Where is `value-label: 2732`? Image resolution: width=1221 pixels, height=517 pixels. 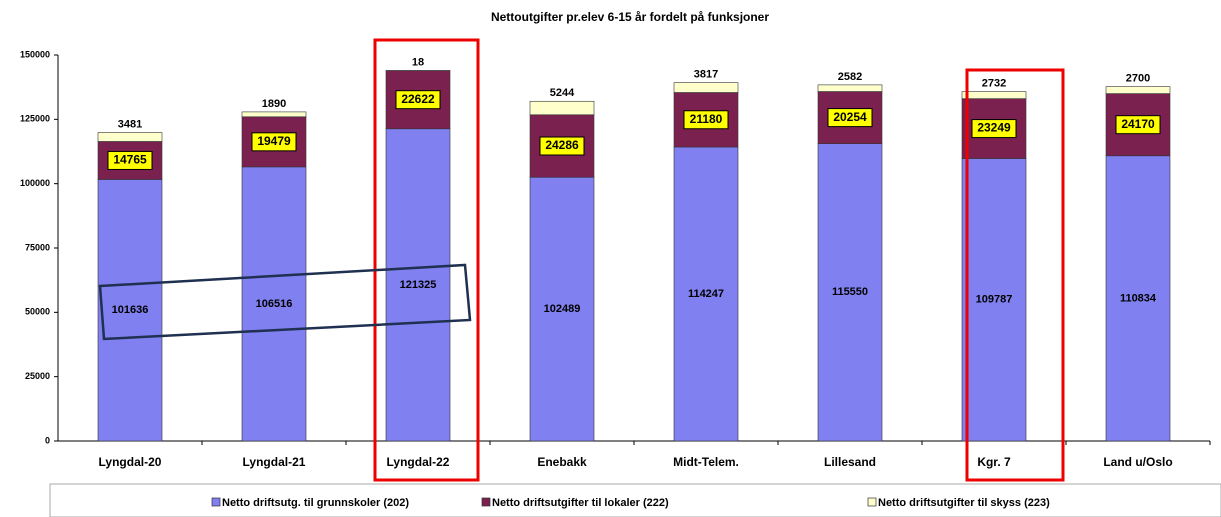
value-label: 2732 is located at coordinates (994, 84).